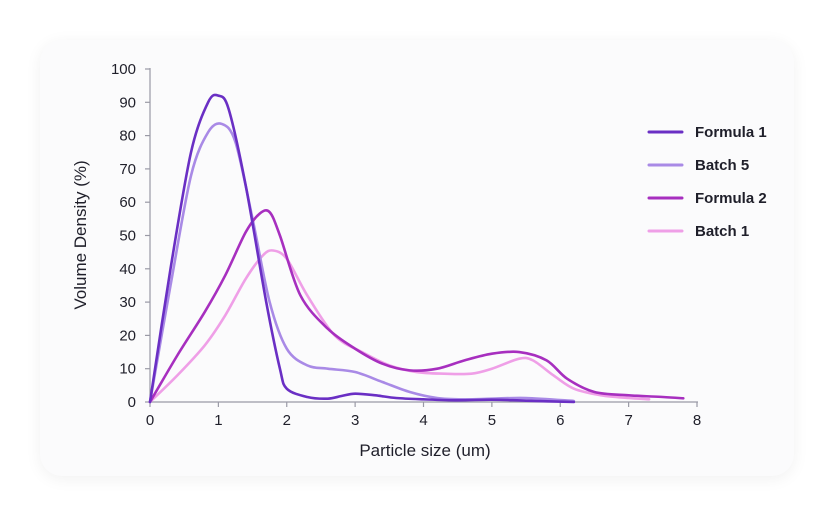 This screenshot has width=834, height=518. What do you see at coordinates (560, 420) in the screenshot?
I see `x-tick-label: 6` at bounding box center [560, 420].